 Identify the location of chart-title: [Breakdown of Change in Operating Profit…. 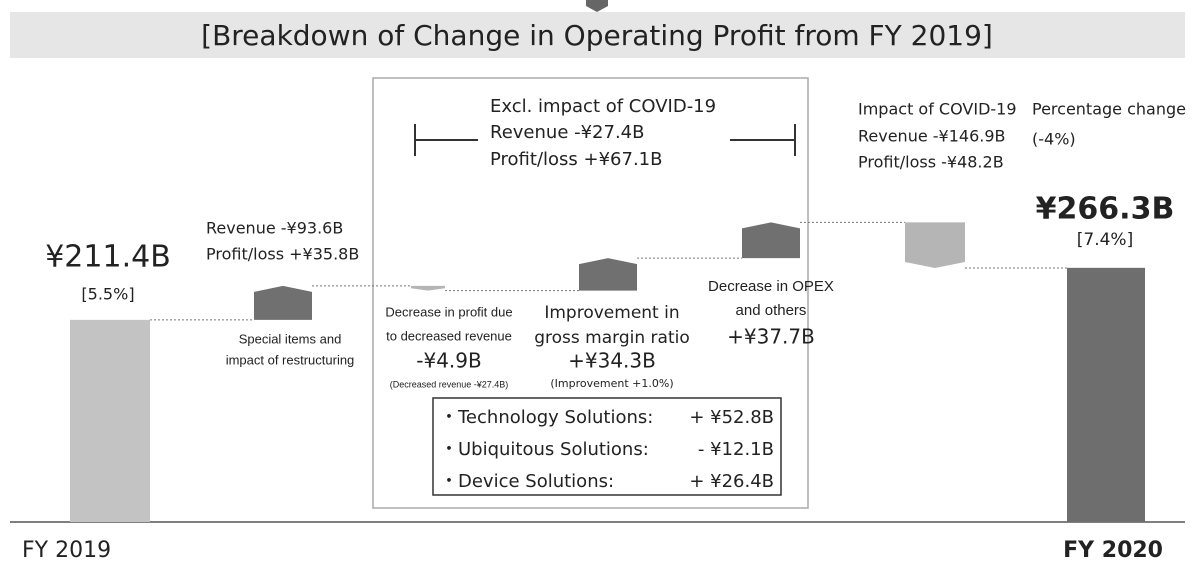
(597, 35).